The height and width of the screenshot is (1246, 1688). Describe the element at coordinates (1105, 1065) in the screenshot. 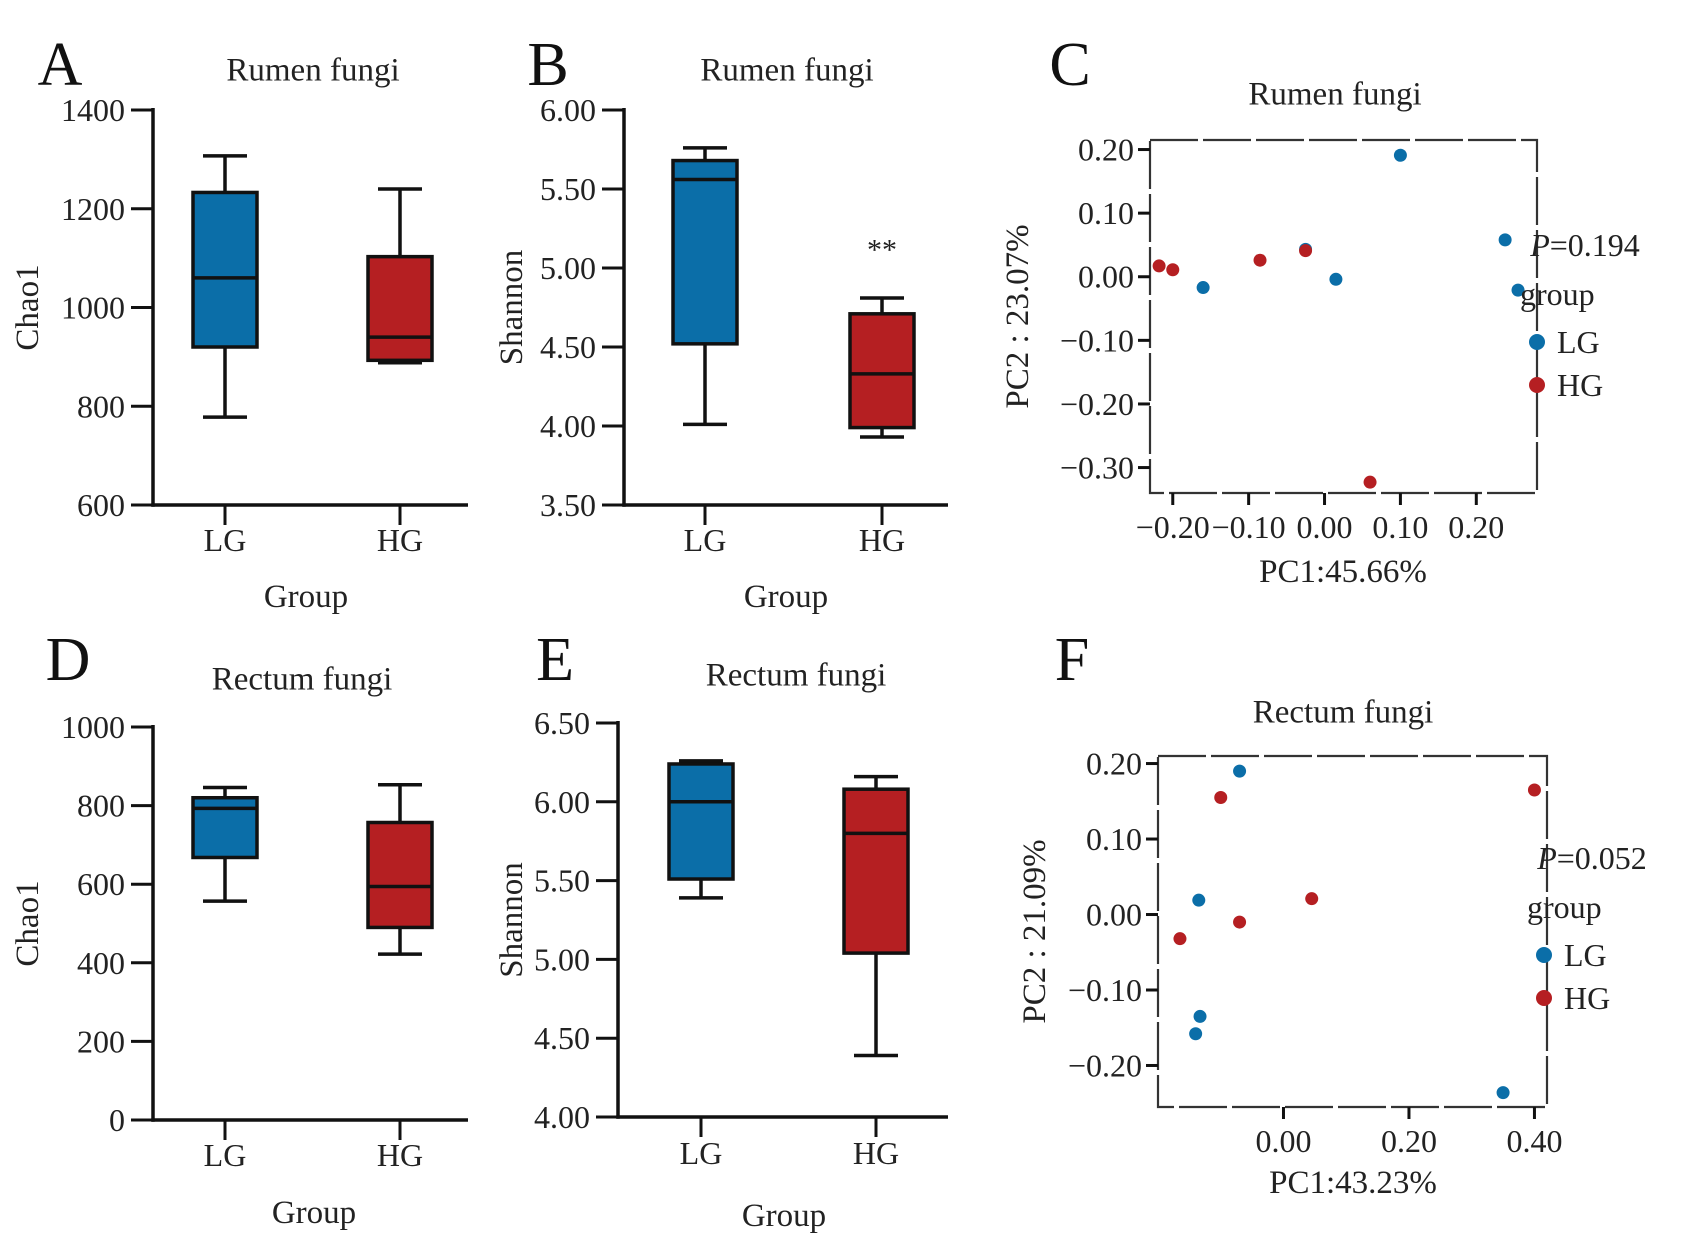

I see `y-tick-label: −0.20` at that location.